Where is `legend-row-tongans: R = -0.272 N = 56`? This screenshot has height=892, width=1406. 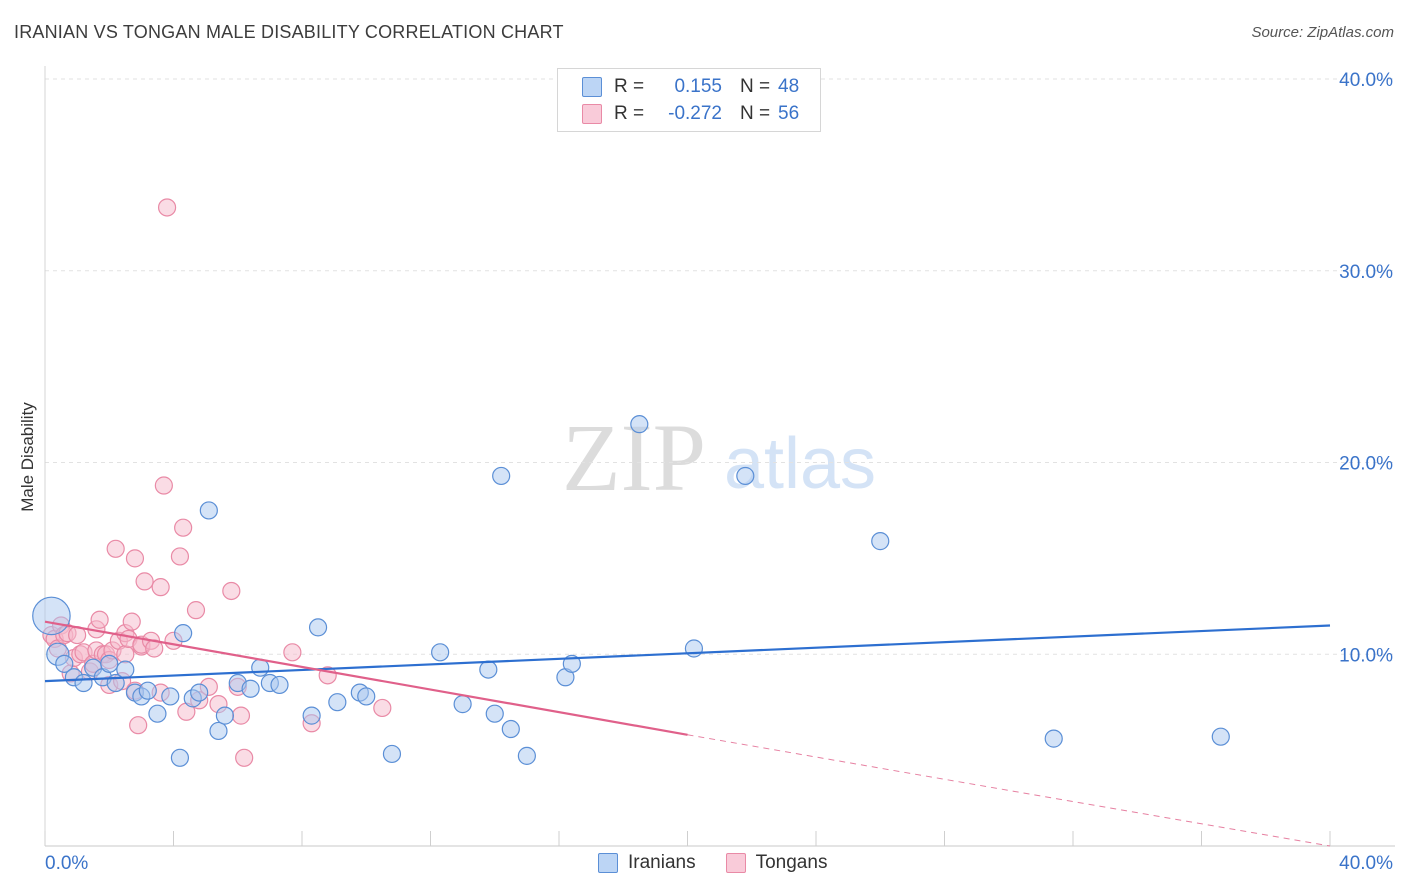 legend-row-tongans: R = -0.272 N = 56 is located at coordinates (690, 114).